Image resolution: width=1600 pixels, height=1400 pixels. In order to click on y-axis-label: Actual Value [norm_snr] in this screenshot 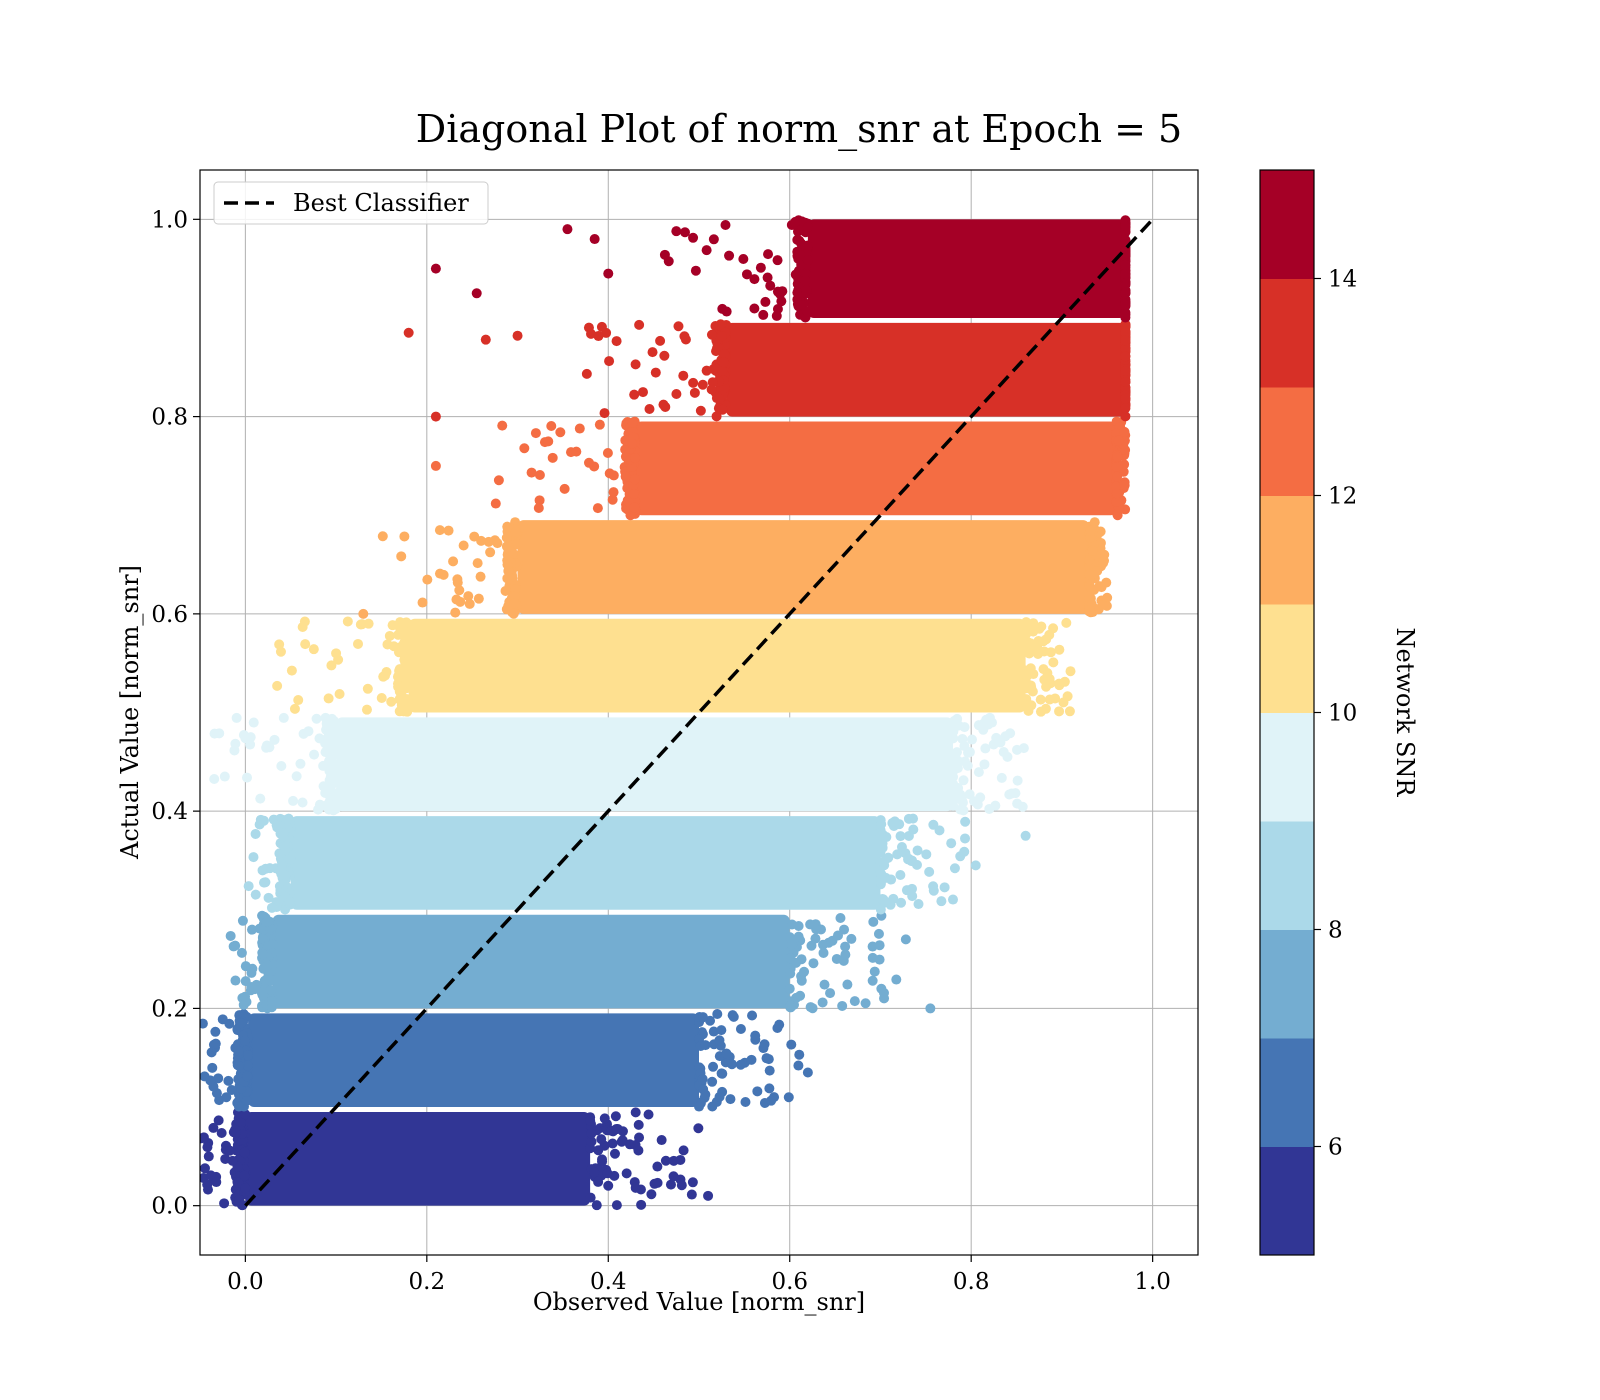, I will do `click(130, 712)`.